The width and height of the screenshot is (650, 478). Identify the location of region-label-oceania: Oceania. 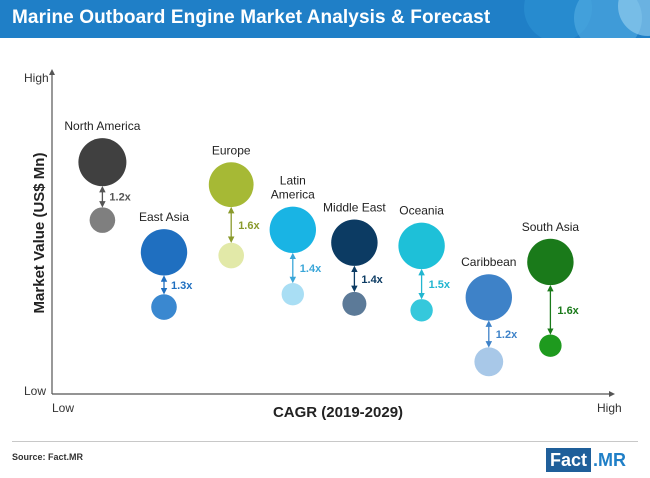
(421, 211).